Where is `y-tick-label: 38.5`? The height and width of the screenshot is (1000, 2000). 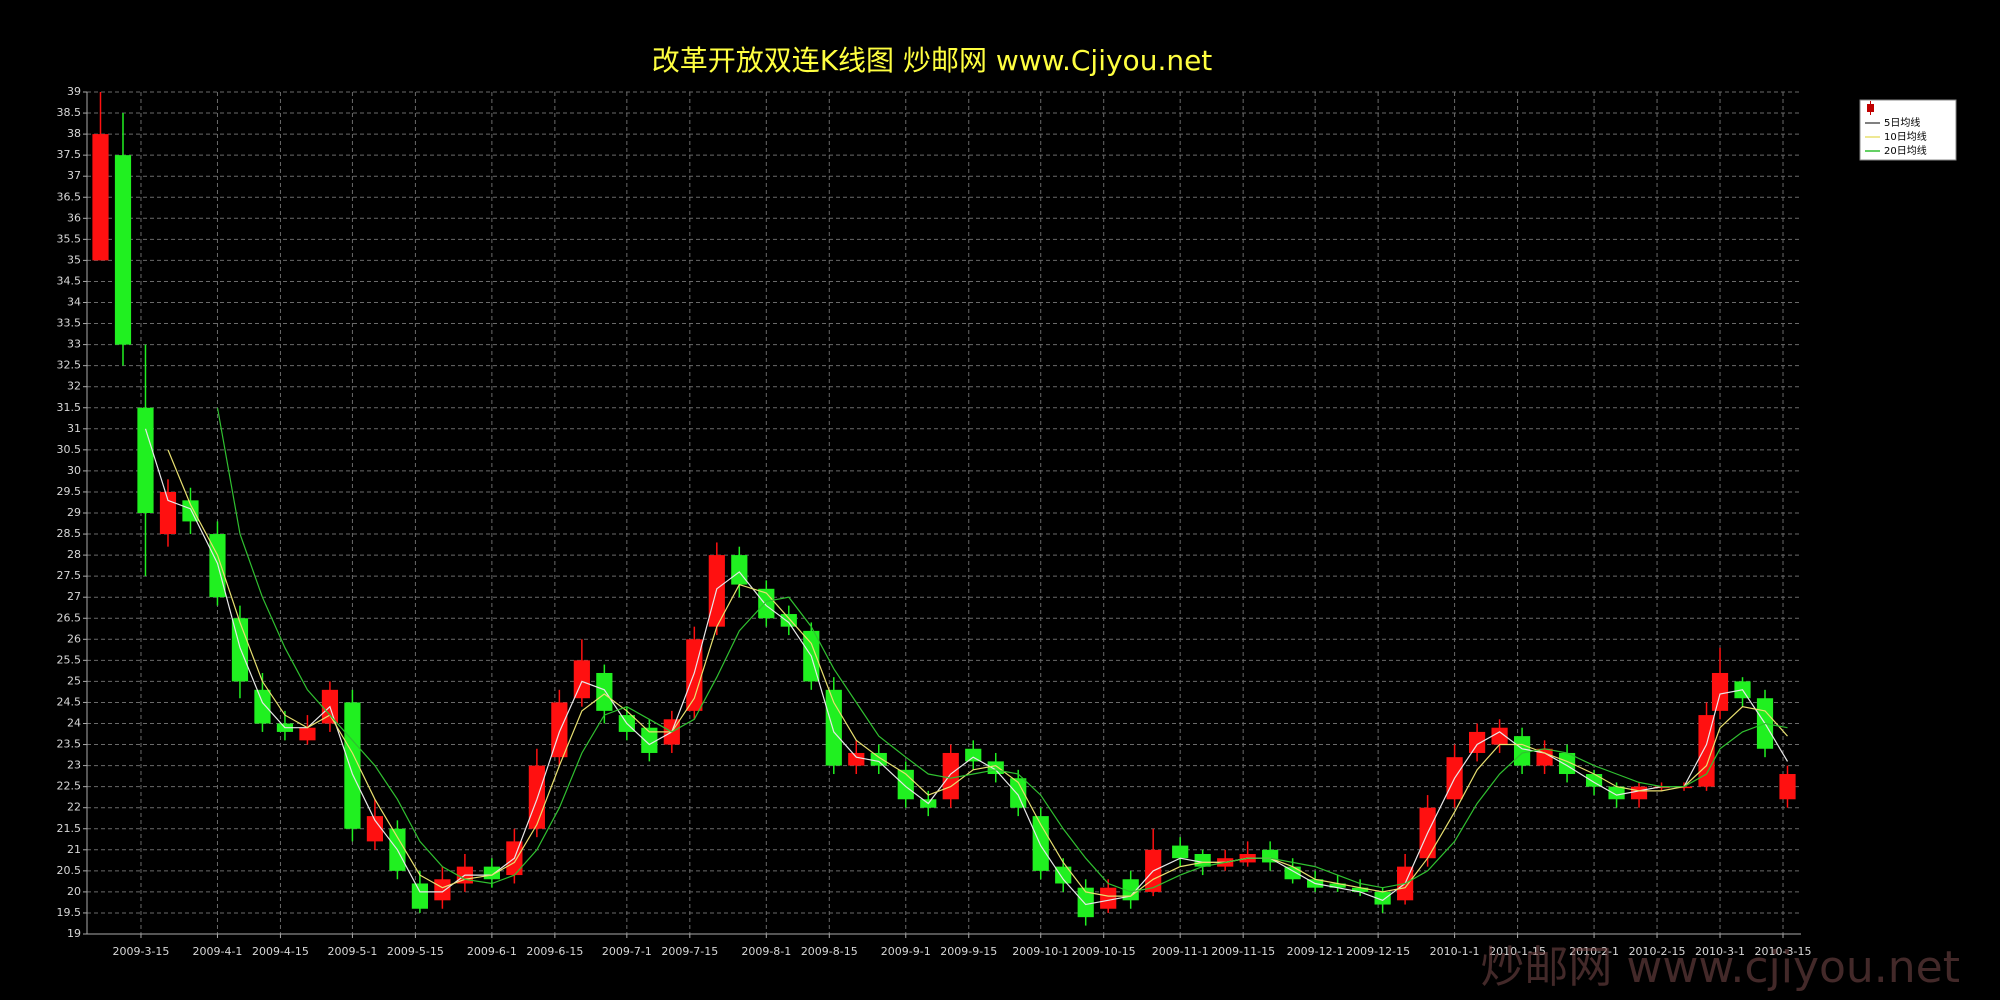 y-tick-label: 38.5 is located at coordinates (69, 112).